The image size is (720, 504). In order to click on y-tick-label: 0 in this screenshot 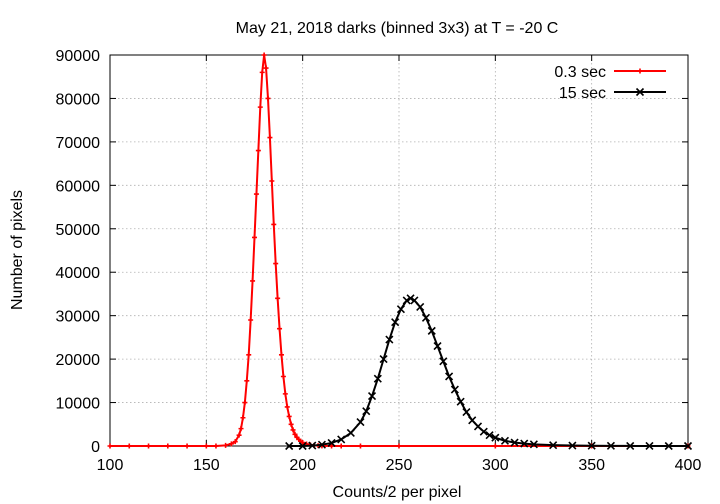, I will do `click(95, 447)`.